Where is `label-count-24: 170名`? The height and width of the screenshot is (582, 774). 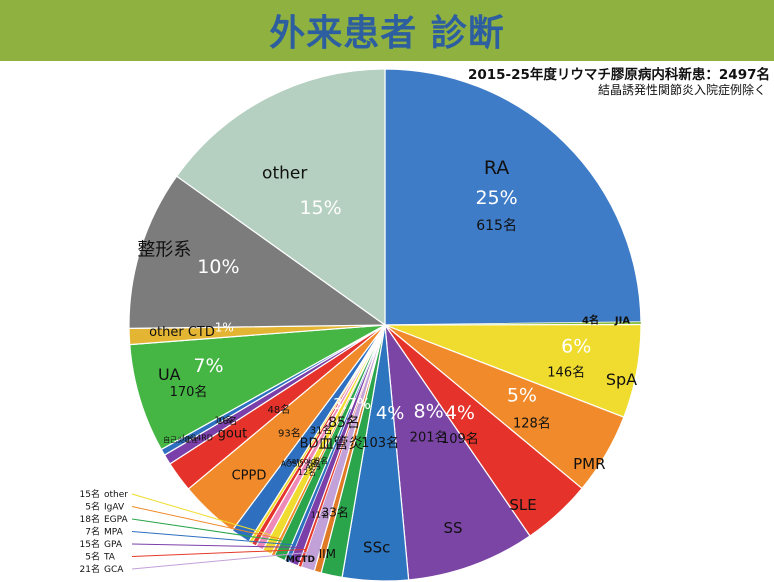
label-count-24: 170名 is located at coordinates (189, 392).